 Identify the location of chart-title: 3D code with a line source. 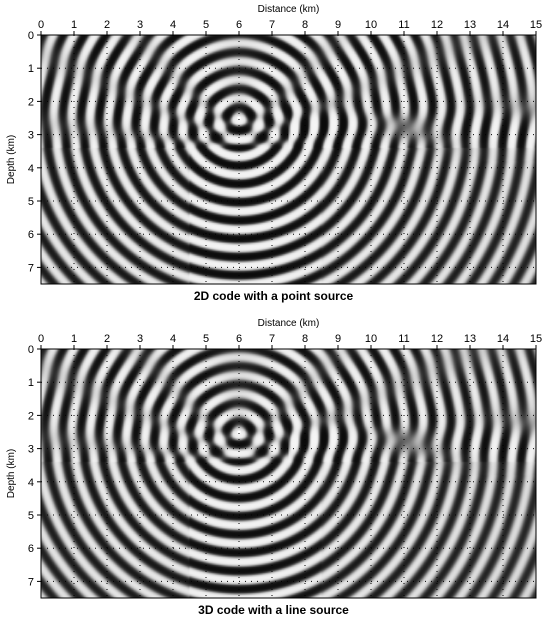
(273, 610).